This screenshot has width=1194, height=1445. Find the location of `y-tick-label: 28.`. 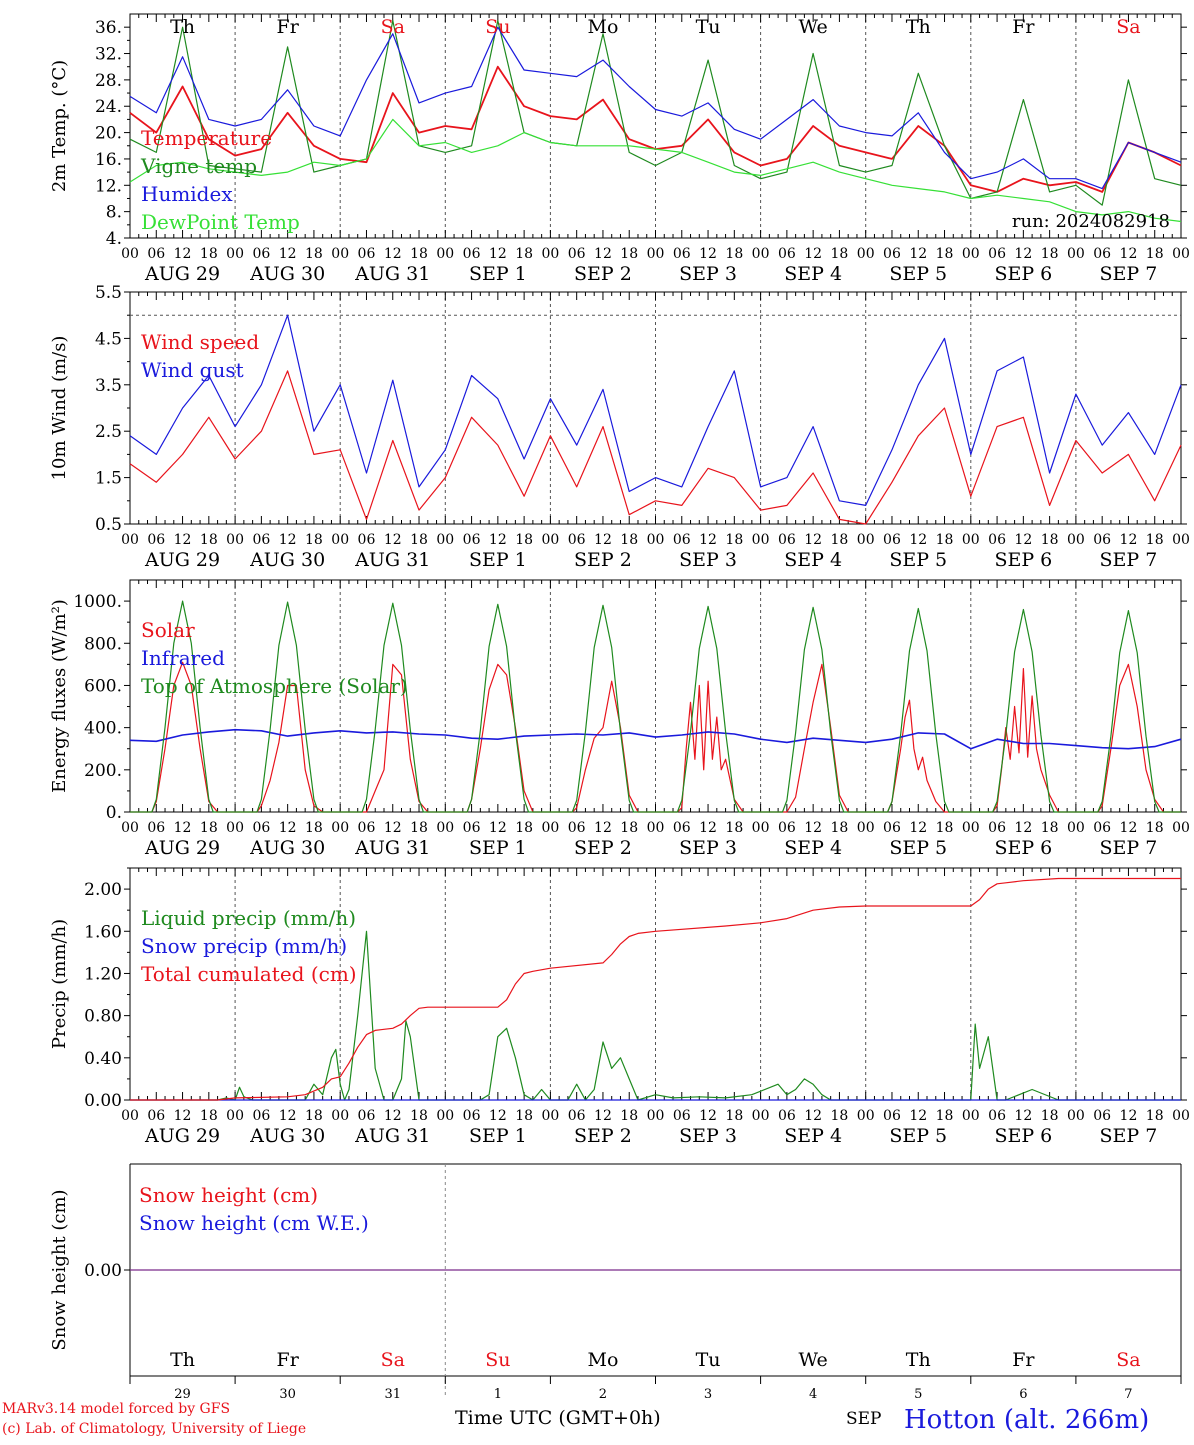

y-tick-label: 28. is located at coordinates (108, 81).